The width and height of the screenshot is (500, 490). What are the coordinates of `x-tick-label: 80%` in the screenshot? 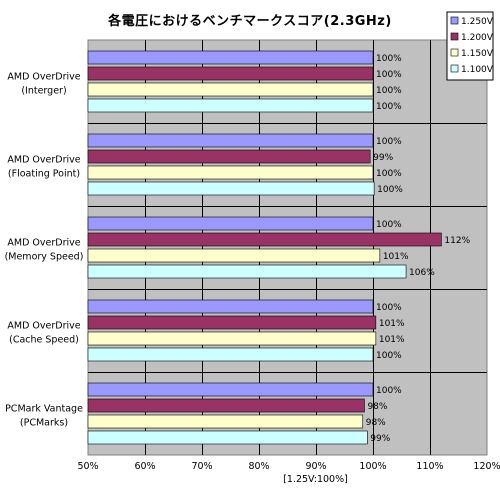 It's located at (258, 466).